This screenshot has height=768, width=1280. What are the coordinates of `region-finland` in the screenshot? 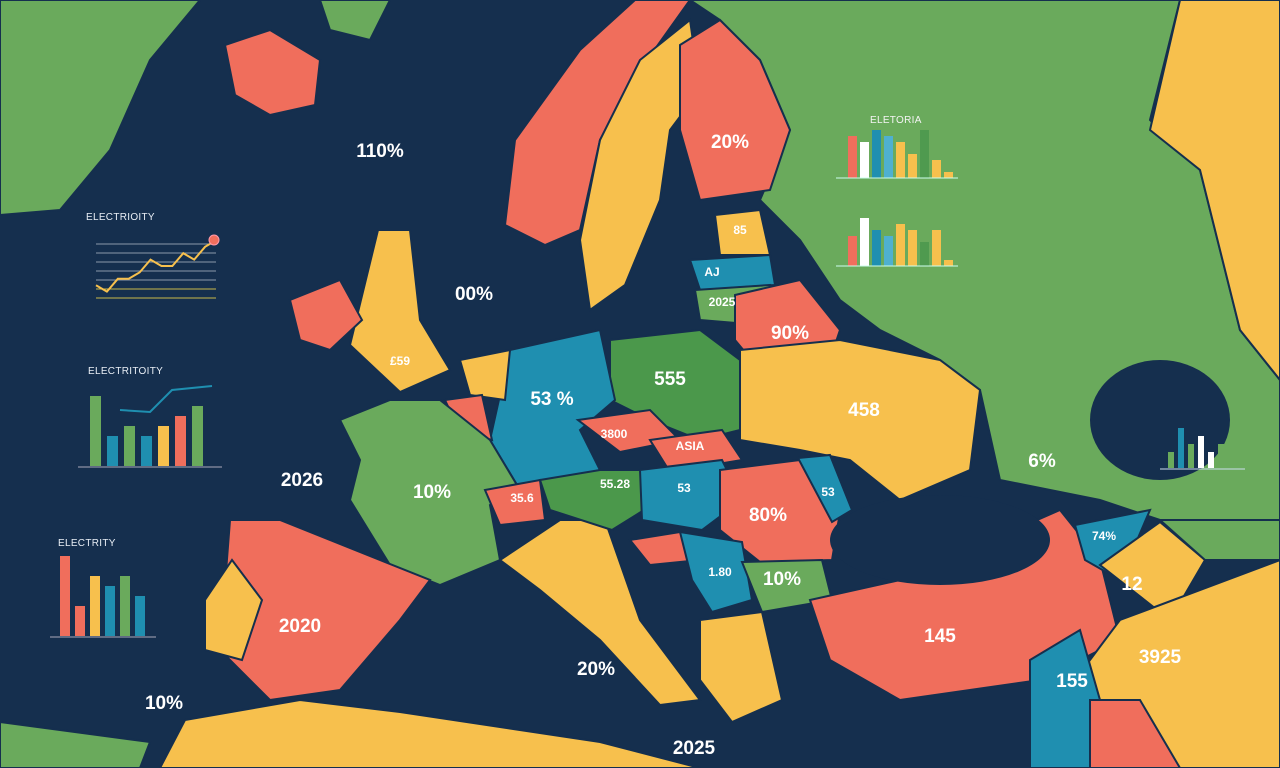 It's located at (735, 110).